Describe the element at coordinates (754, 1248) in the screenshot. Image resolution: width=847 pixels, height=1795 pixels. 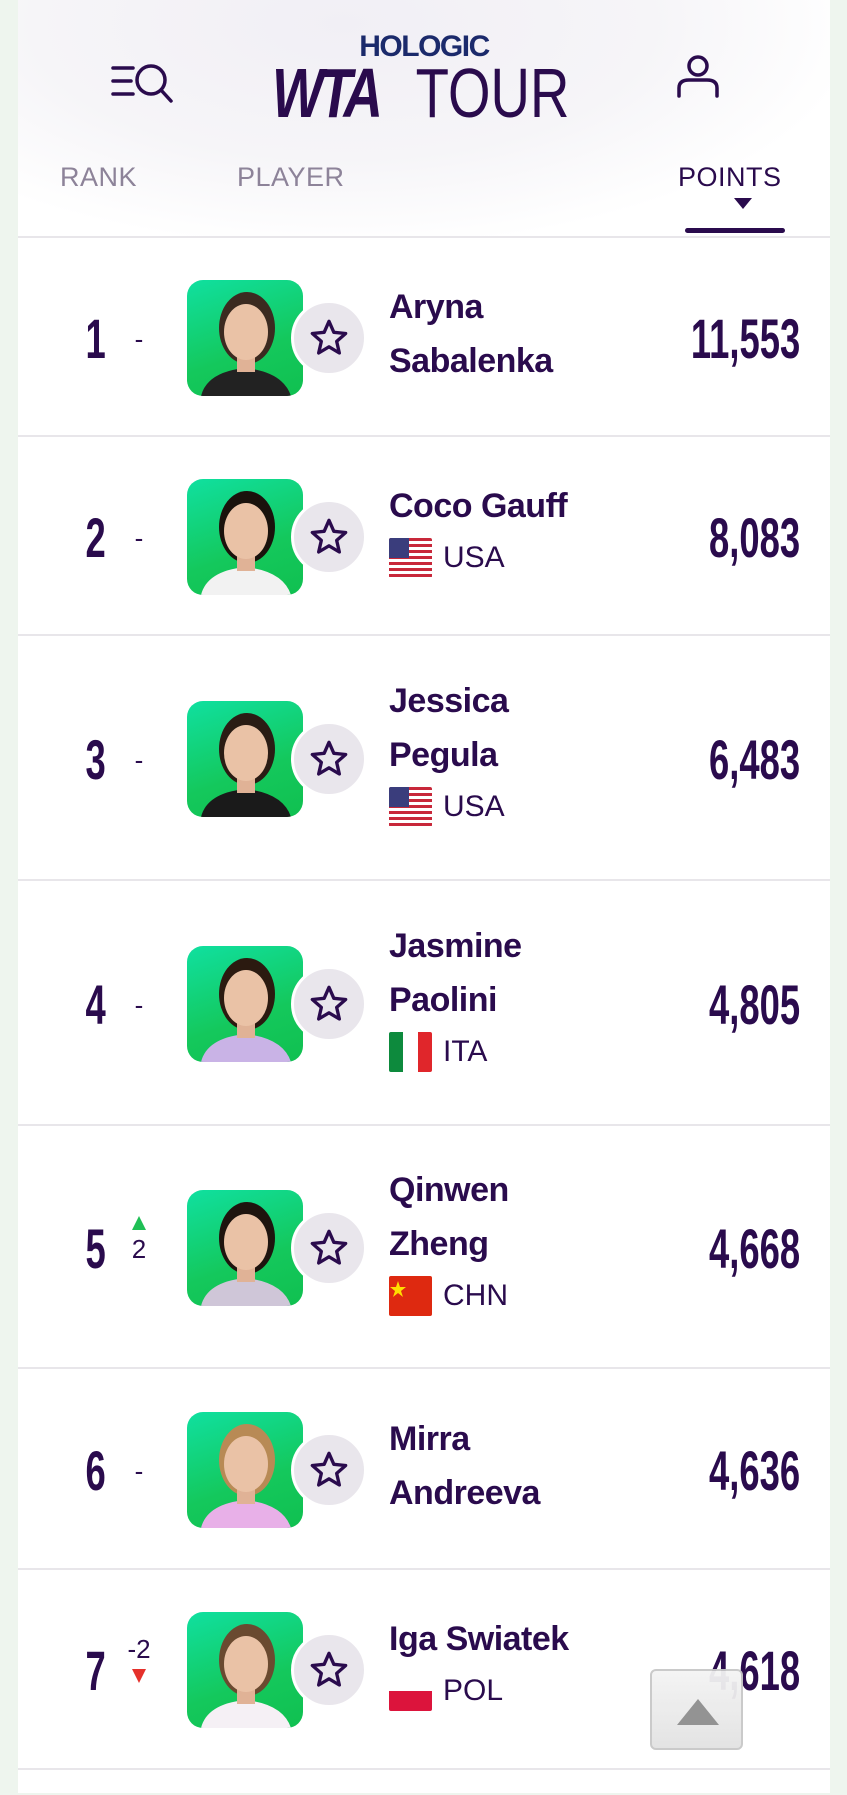
I see `points-value: 4,668` at that location.